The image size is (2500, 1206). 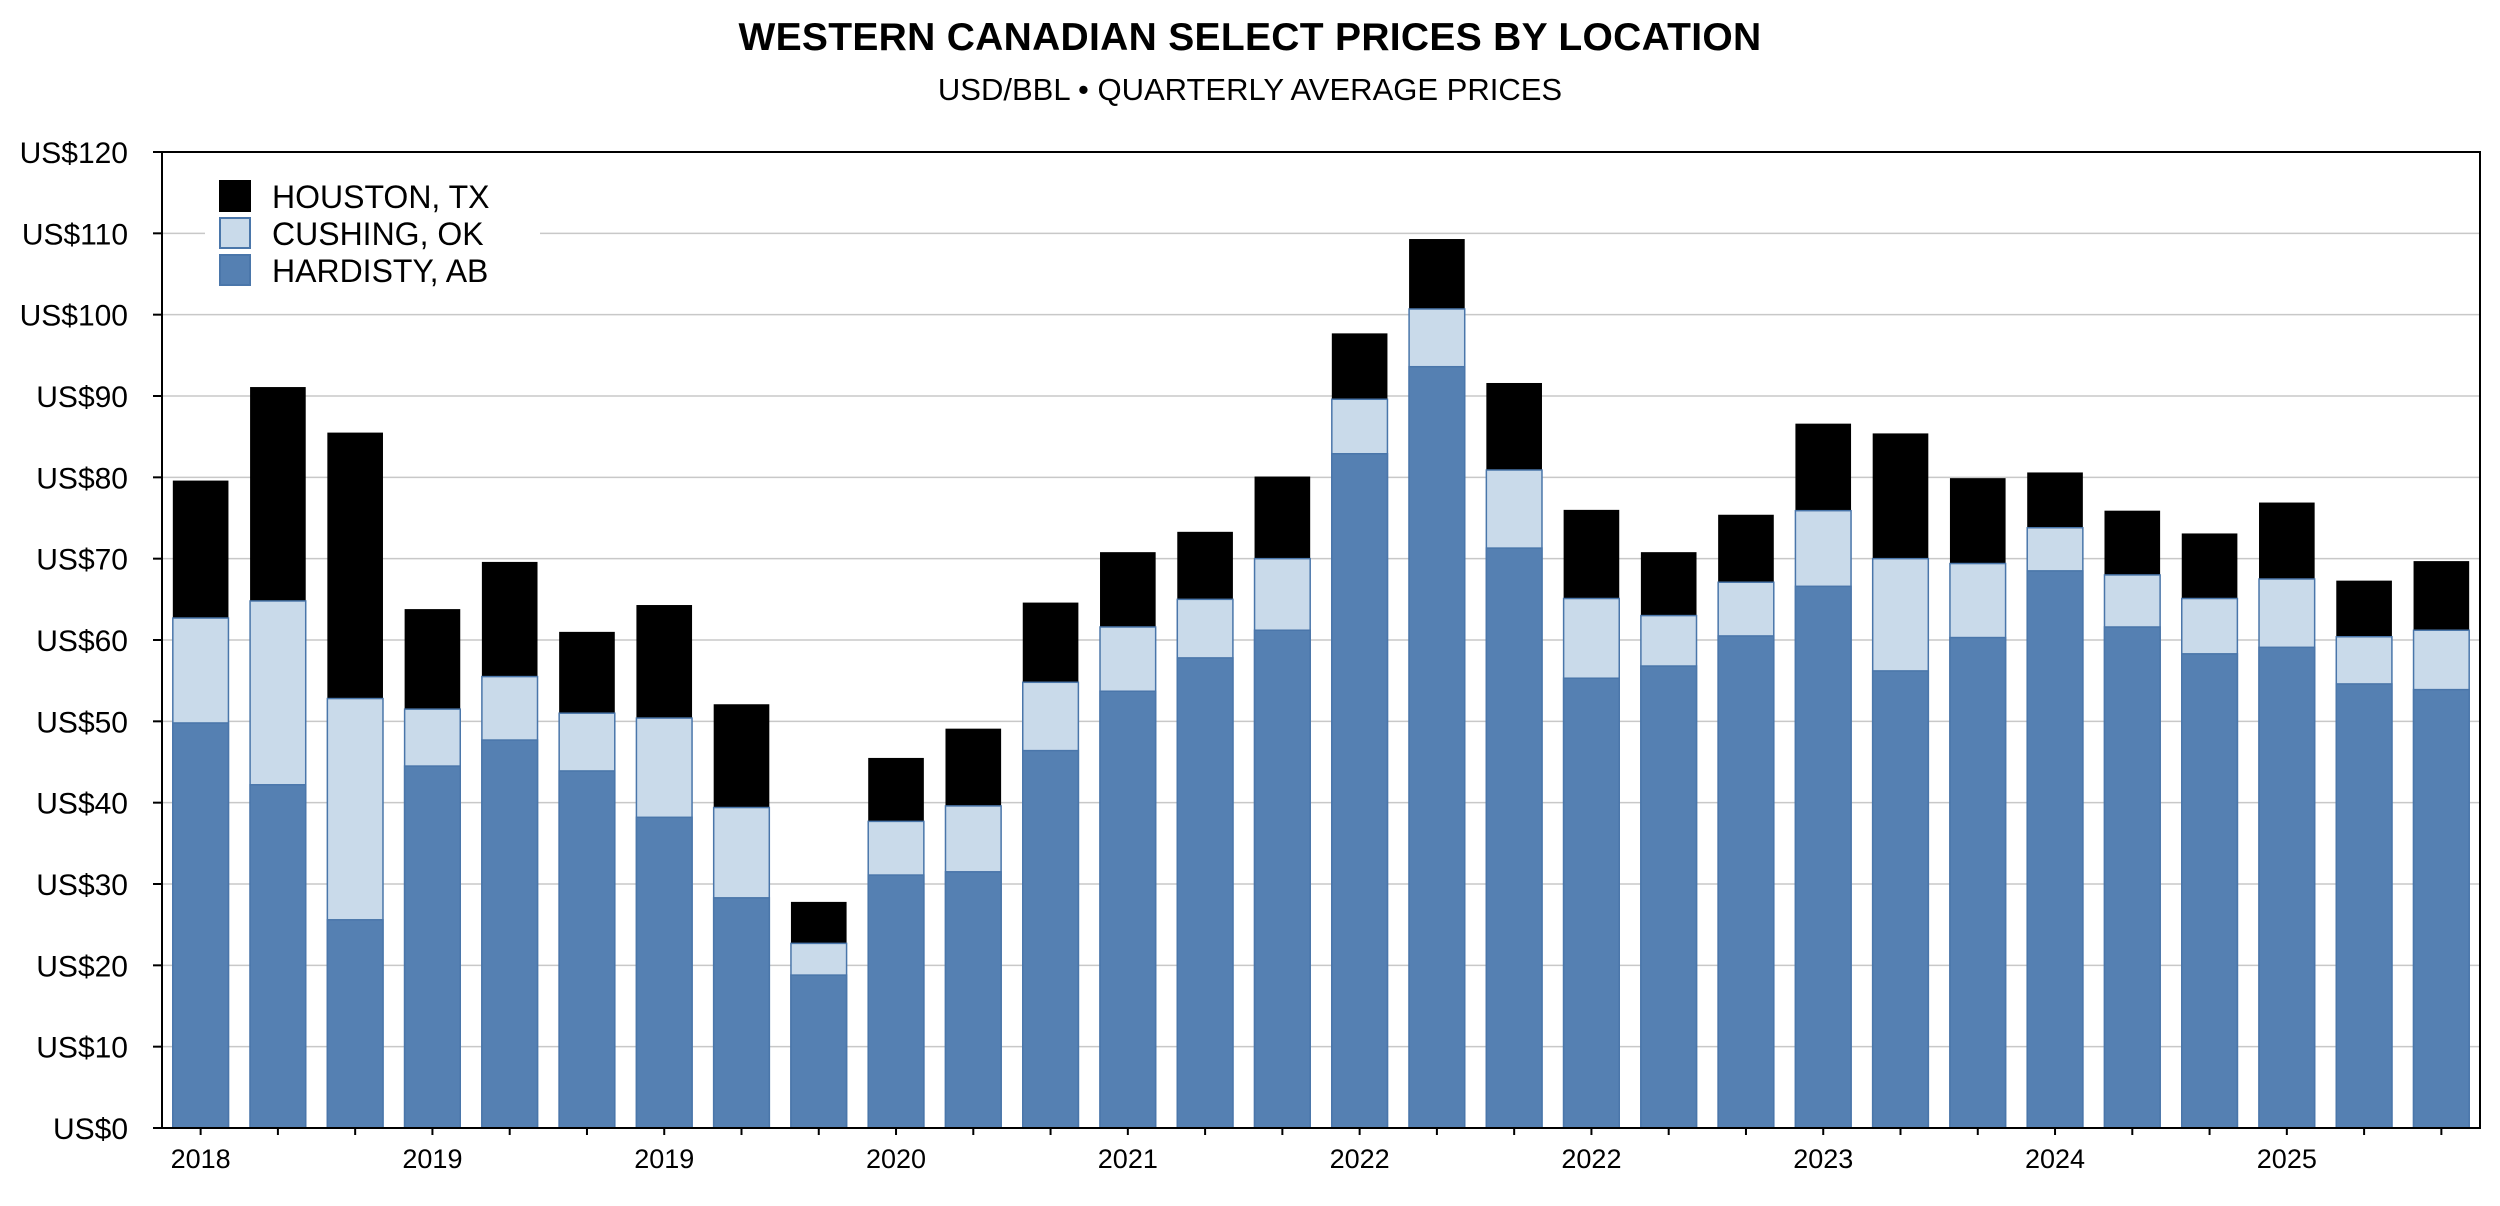 What do you see at coordinates (82, 722) in the screenshot?
I see `y-tick-label: US$50` at bounding box center [82, 722].